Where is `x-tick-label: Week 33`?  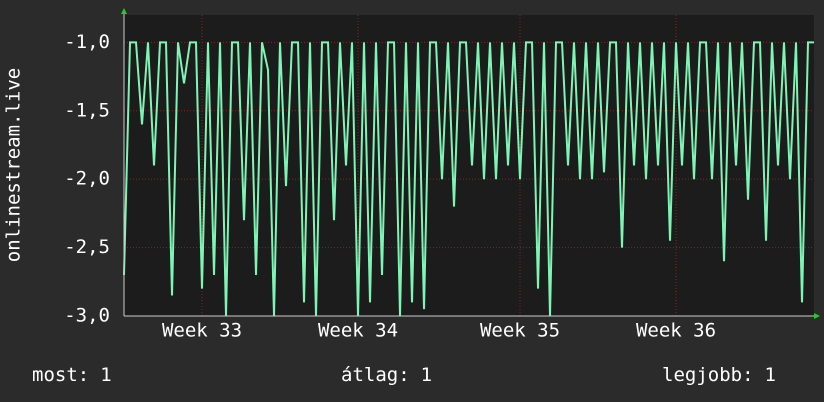
x-tick-label: Week 33 is located at coordinates (202, 331).